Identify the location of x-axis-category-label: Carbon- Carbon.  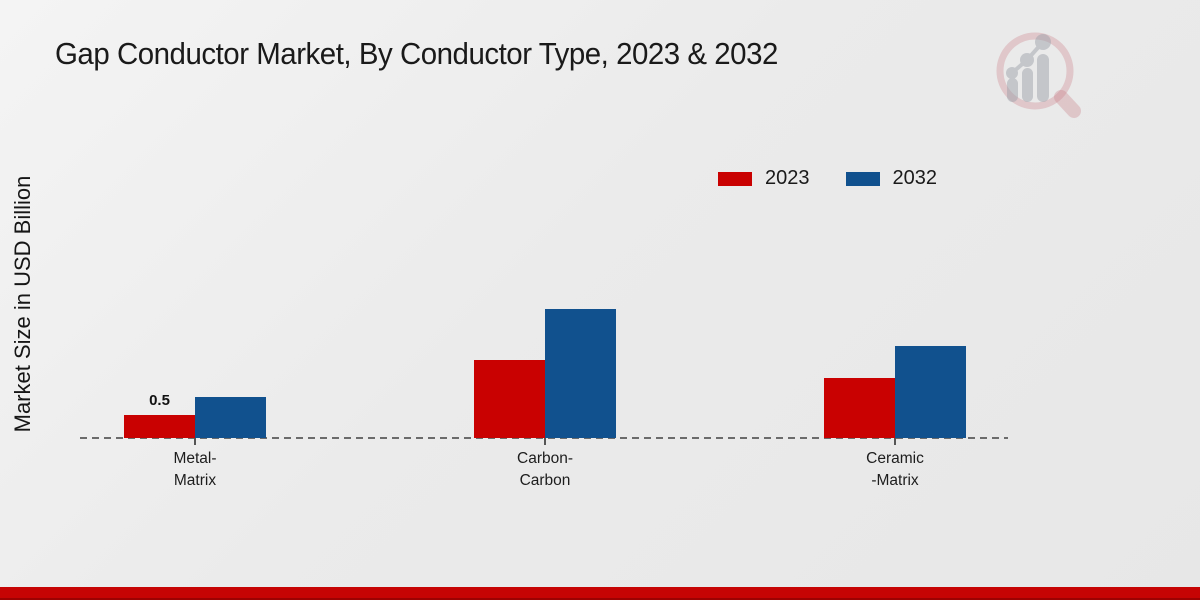
(545, 469).